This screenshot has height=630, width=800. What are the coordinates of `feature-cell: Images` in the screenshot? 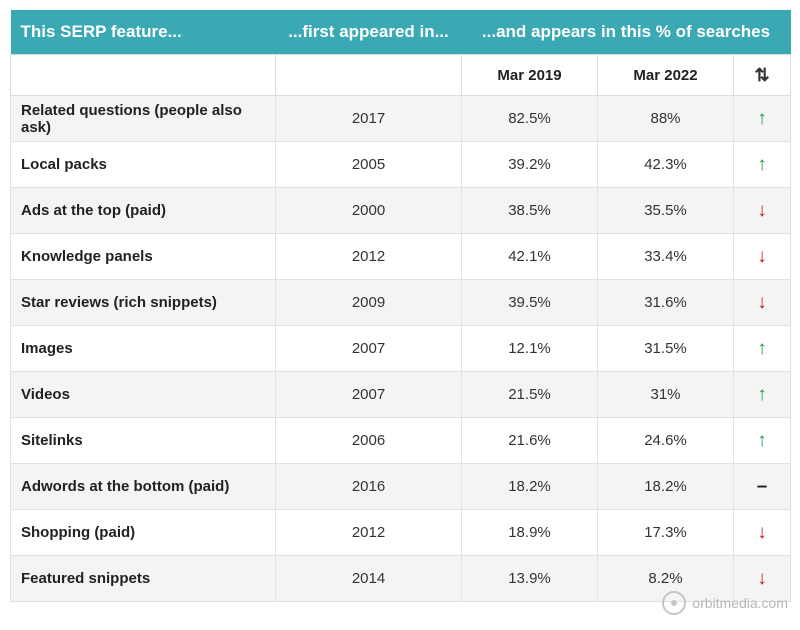 It's located at (143, 348).